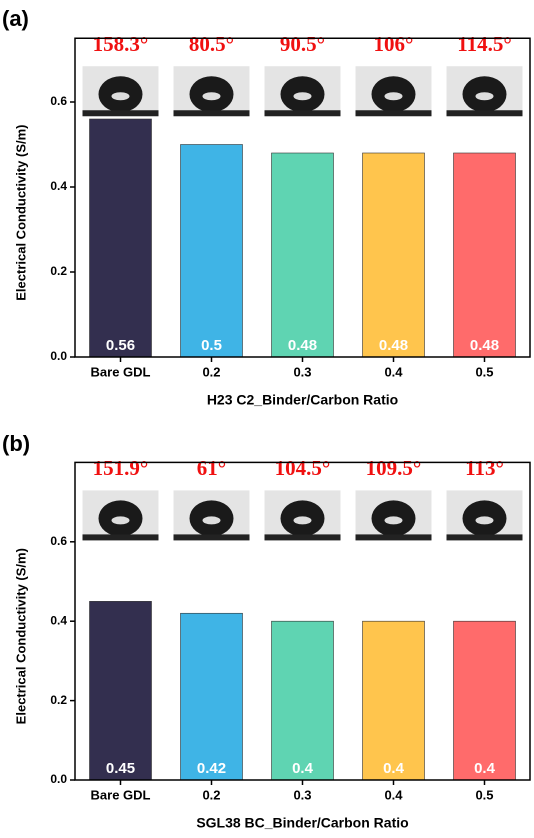 Image resolution: width=534 pixels, height=838 pixels. Describe the element at coordinates (15, 18) in the screenshot. I see `panel-label: (a)` at that location.